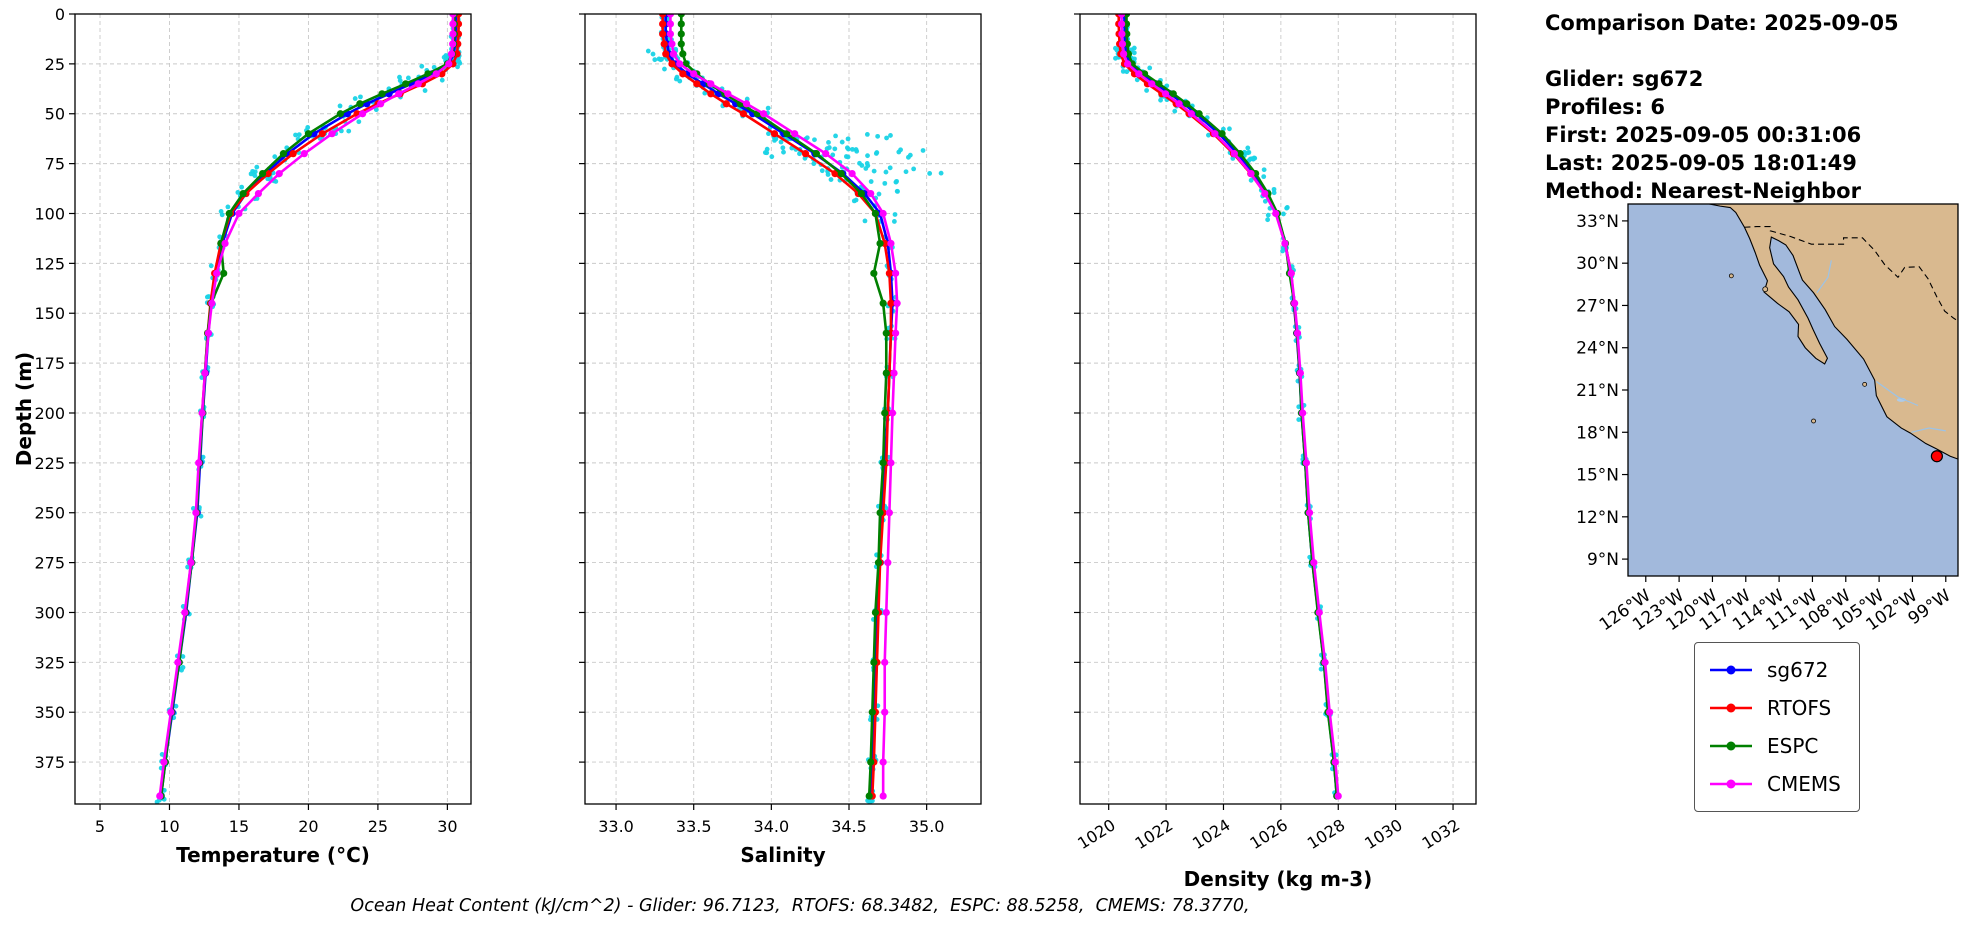 This screenshot has width=1978, height=934. I want to click on legend-label: sg672, so click(1798, 670).